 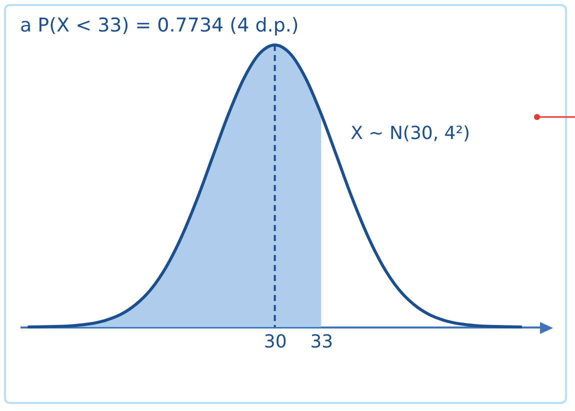 I want to click on series-label: X ~ N(30, 4²), so click(x=410, y=133).